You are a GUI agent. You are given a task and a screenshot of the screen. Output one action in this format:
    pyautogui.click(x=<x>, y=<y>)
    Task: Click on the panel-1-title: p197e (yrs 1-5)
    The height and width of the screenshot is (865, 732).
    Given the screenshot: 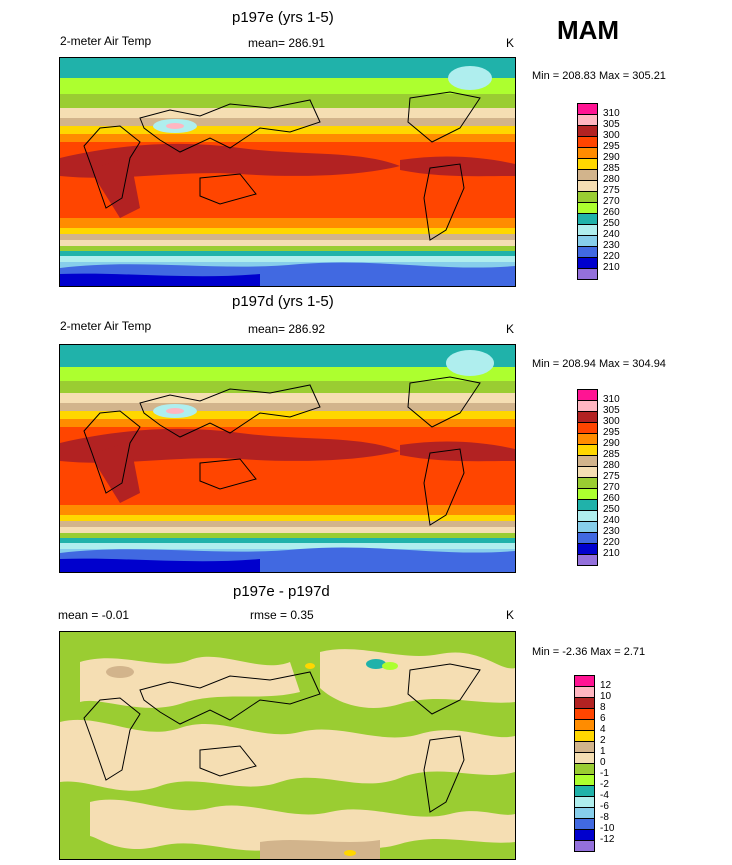 What is the action you would take?
    pyautogui.click(x=283, y=17)
    